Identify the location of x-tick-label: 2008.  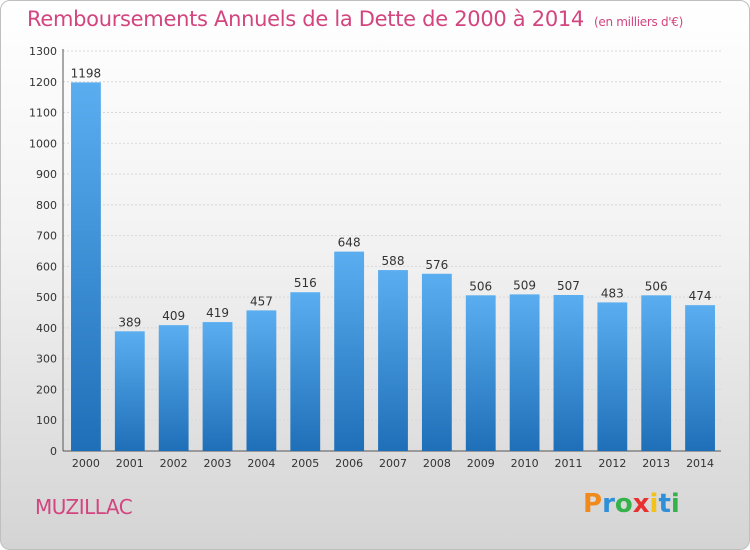
(437, 463).